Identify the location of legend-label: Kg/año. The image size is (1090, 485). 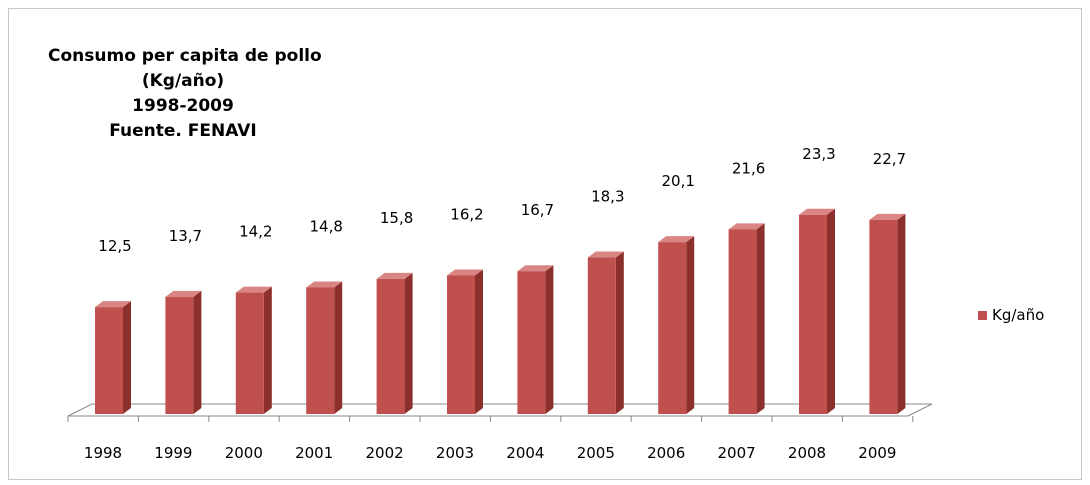
(1018, 315).